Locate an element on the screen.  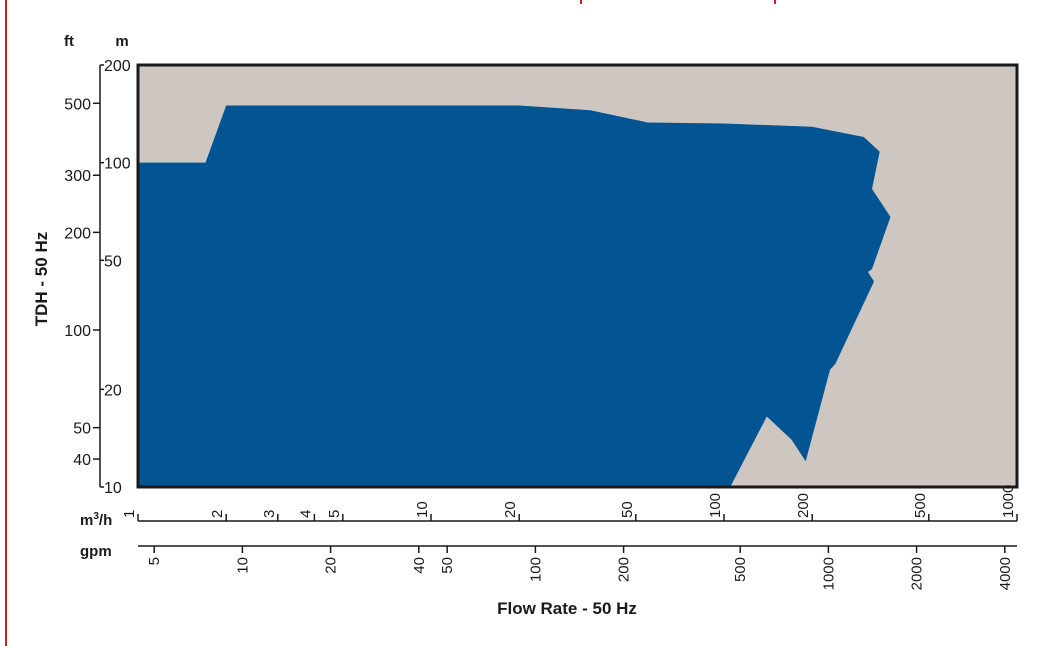
y-unit-m: m is located at coordinates (121, 41).